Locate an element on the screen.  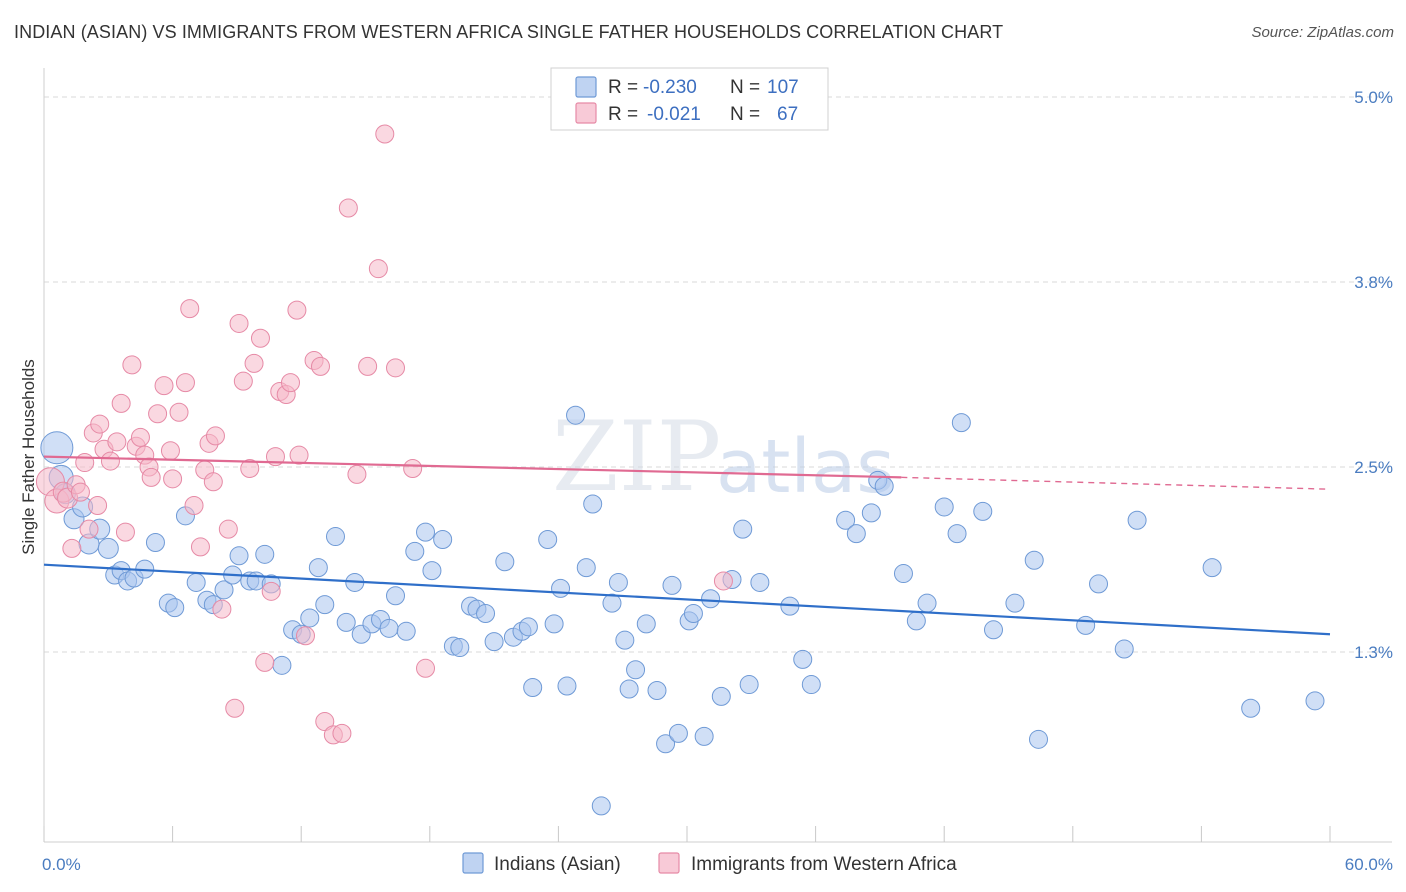
y-tick-label-0: 1.3% is located at coordinates (1373, 652).